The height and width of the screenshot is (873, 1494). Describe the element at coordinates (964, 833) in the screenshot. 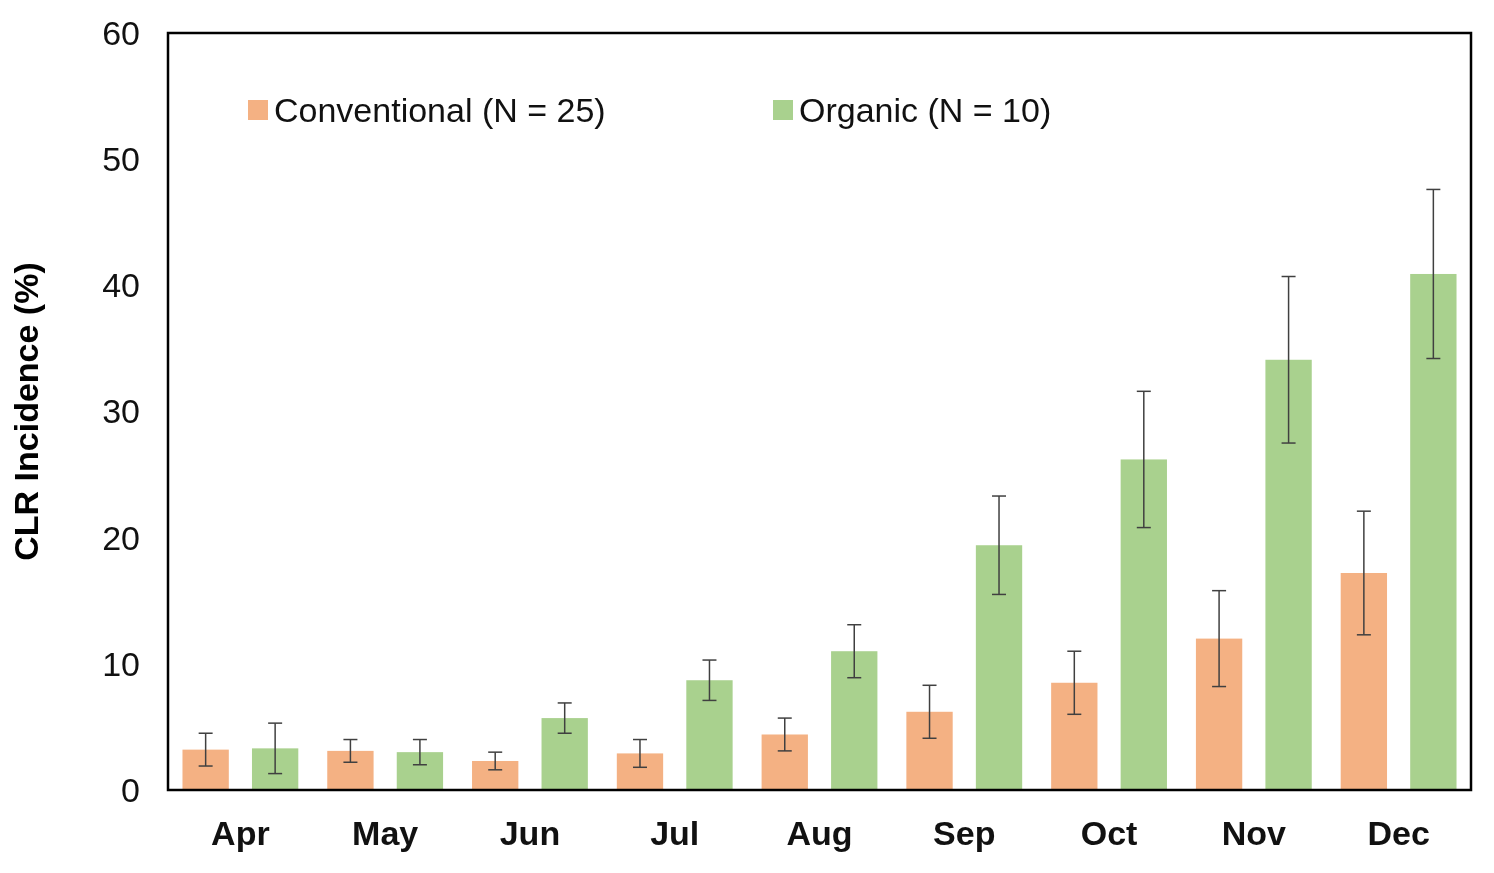

I see `x-tick-label: Sep` at that location.